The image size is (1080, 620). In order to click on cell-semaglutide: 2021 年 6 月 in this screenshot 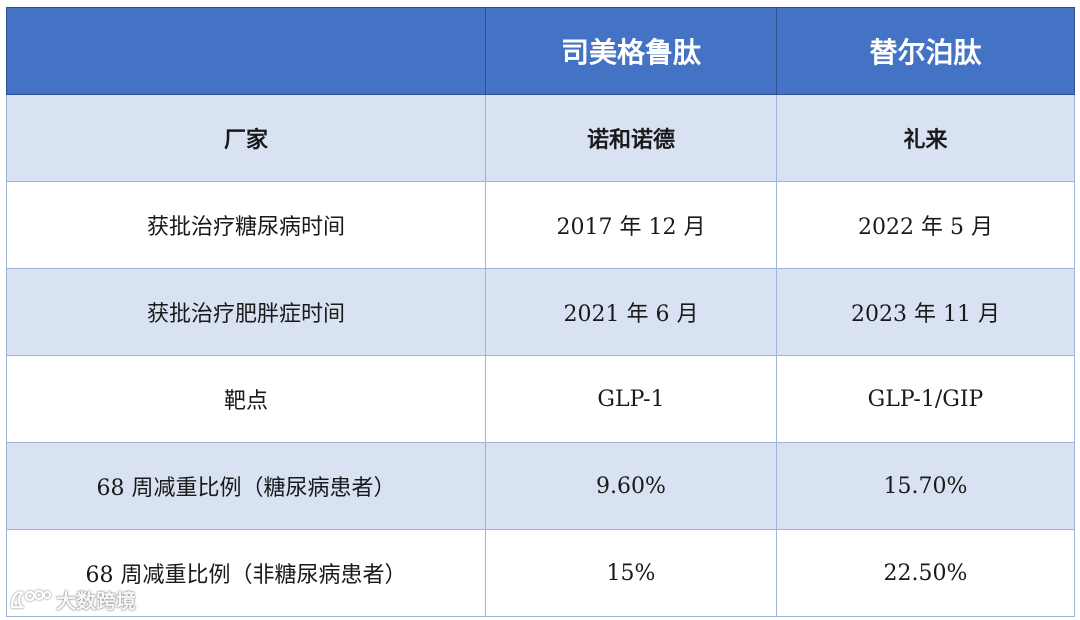, I will do `click(631, 312)`.